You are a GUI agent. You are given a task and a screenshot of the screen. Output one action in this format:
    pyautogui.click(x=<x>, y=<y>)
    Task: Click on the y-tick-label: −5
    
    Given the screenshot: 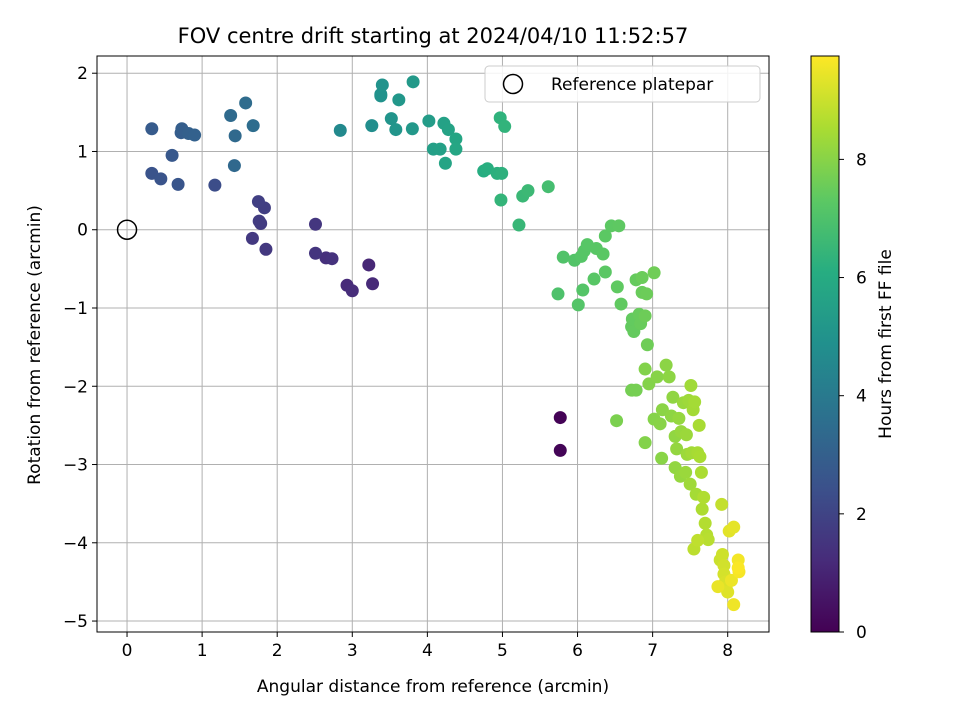 What is the action you would take?
    pyautogui.click(x=75, y=622)
    